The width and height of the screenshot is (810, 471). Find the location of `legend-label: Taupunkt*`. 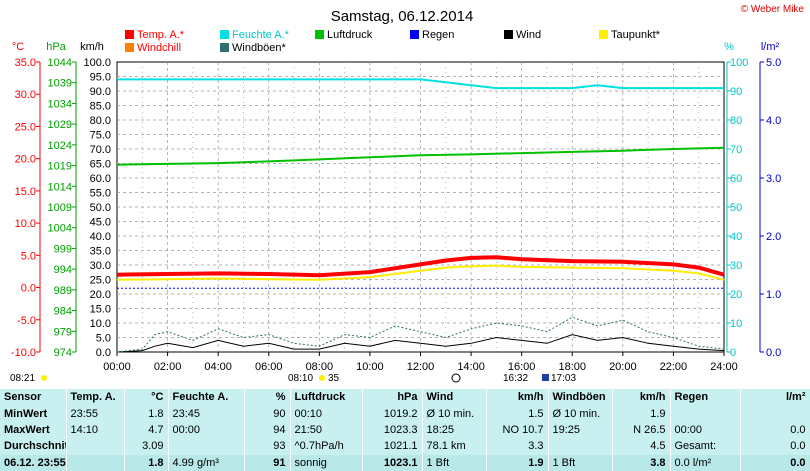

legend-label: Taupunkt* is located at coordinates (636, 35).